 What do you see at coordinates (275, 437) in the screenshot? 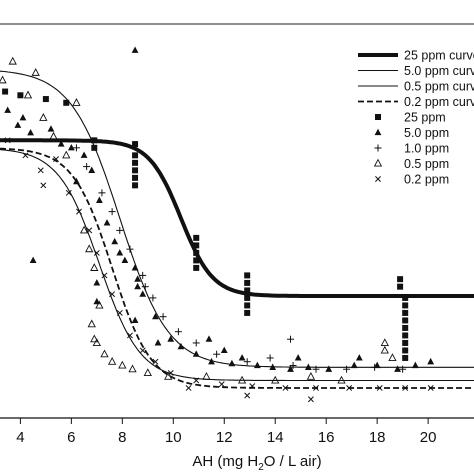
I see `x-tick-label: 14` at bounding box center [275, 437].